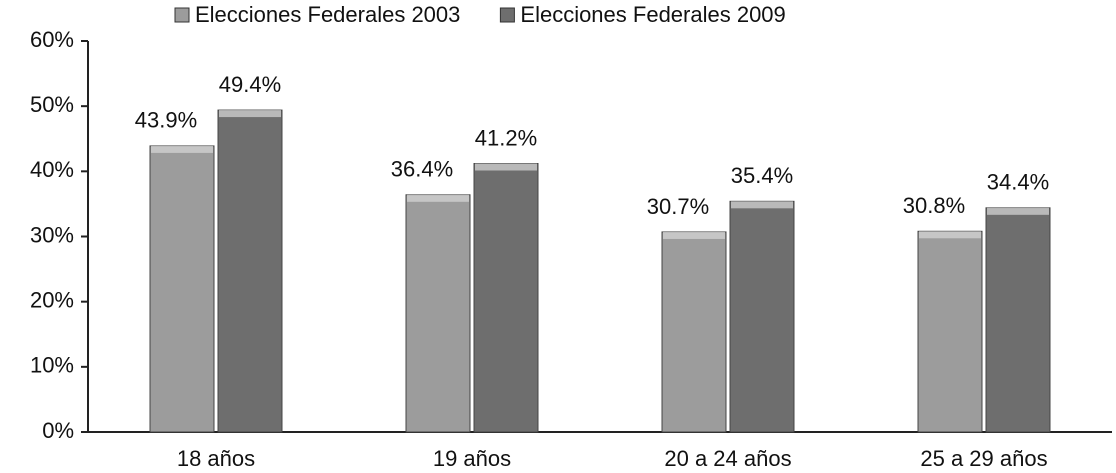  I want to click on legend-label: Elecciones Federales 2009, so click(652, 14).